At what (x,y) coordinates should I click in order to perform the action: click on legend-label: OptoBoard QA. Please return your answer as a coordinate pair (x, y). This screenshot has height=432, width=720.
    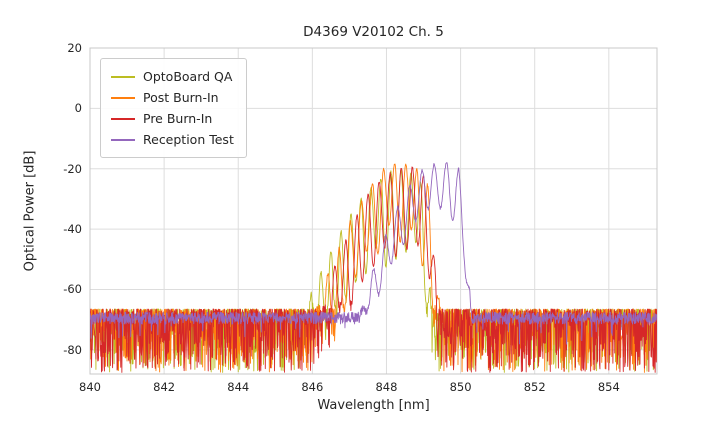
    Looking at the image, I should click on (188, 76).